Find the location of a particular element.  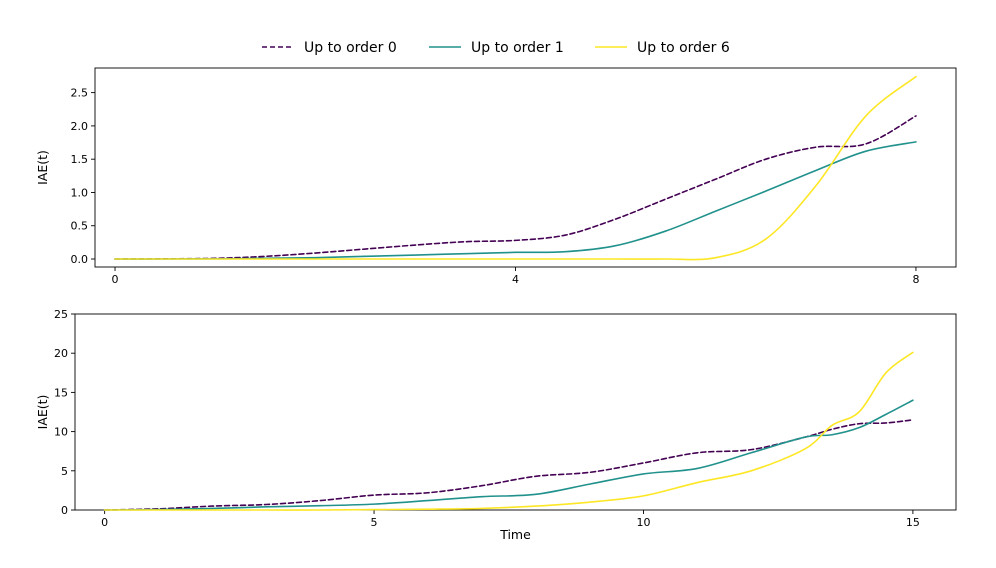

y-tick-label: 0 is located at coordinates (64, 510).